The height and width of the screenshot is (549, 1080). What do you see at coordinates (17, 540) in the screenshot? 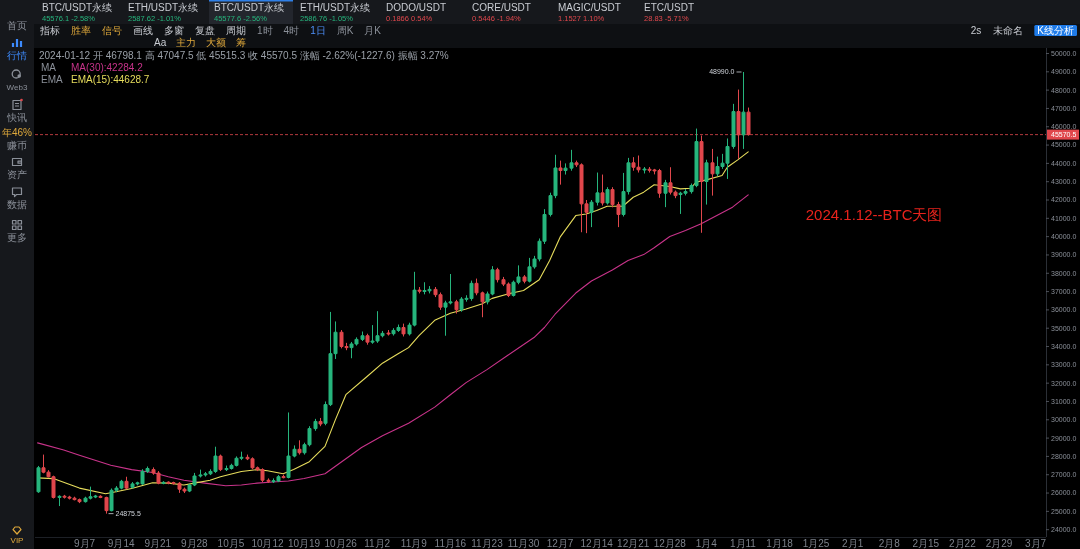
I see `text: VIP` at bounding box center [17, 540].